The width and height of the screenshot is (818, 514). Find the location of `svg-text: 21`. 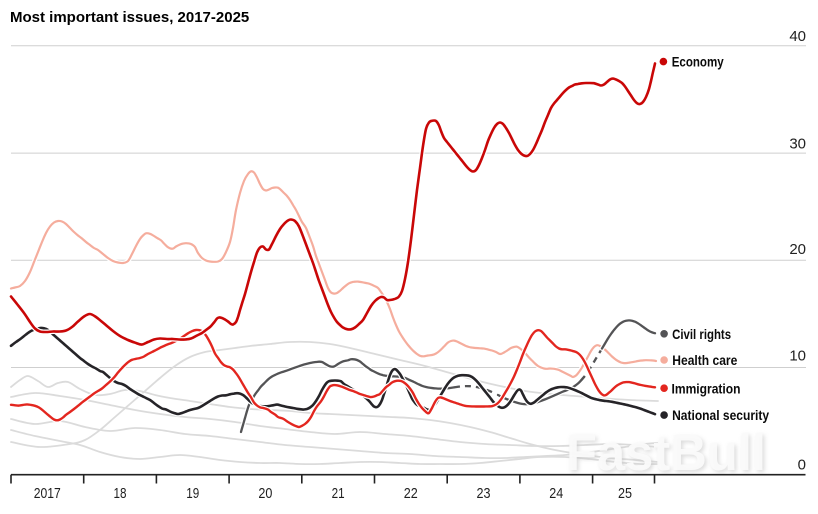

svg-text: 21 is located at coordinates (338, 493).